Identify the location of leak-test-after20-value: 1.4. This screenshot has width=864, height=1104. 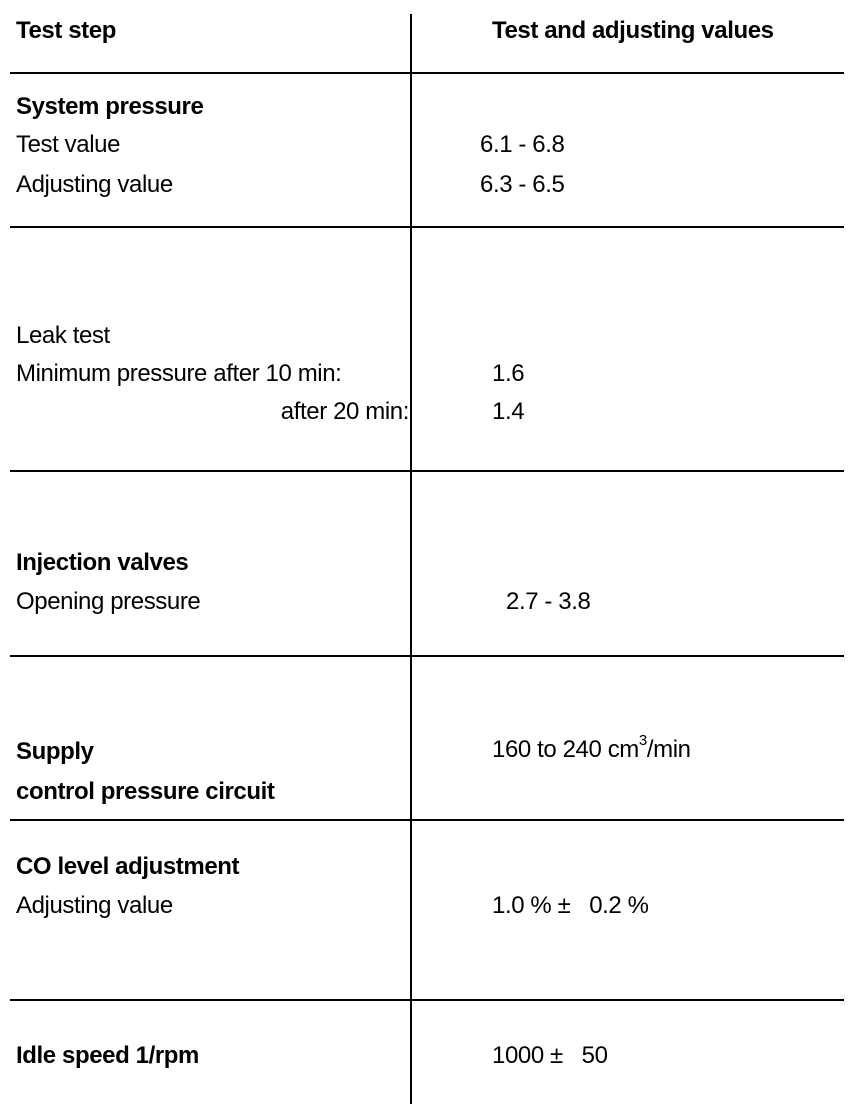
(508, 411).